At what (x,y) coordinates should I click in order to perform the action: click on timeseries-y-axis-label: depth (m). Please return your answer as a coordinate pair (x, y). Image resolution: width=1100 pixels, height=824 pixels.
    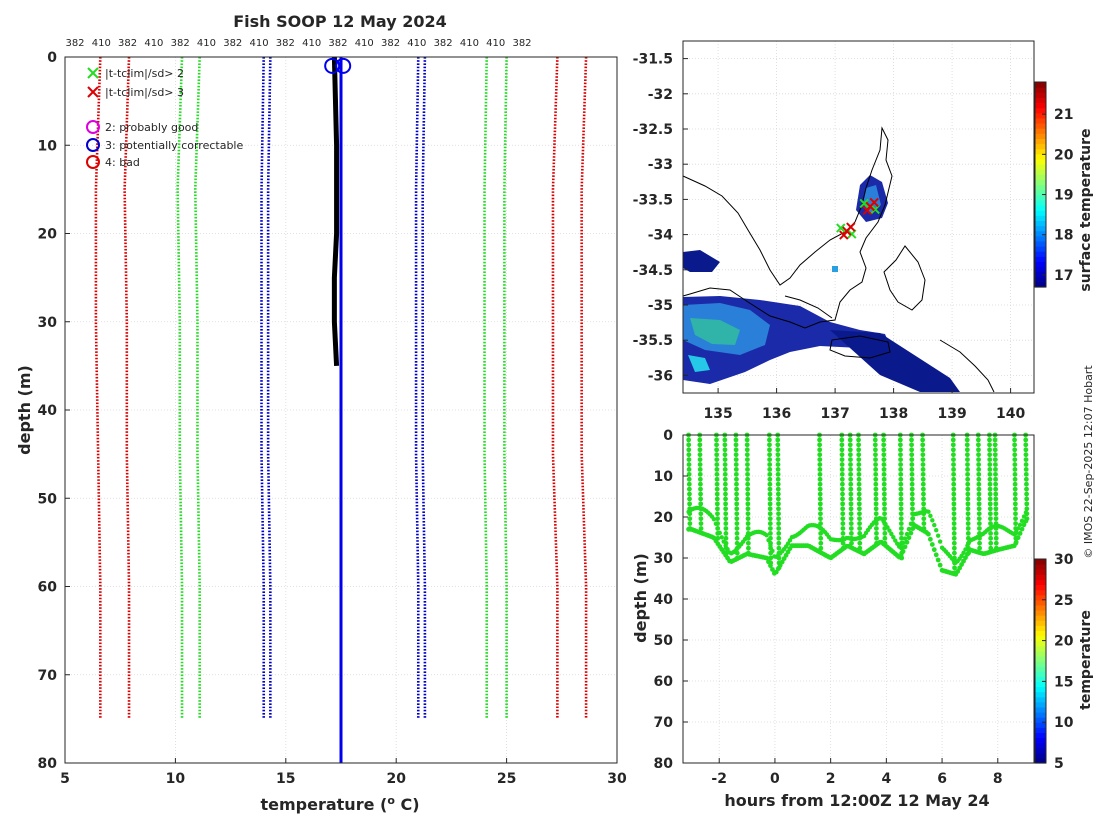
    Looking at the image, I should click on (640, 598).